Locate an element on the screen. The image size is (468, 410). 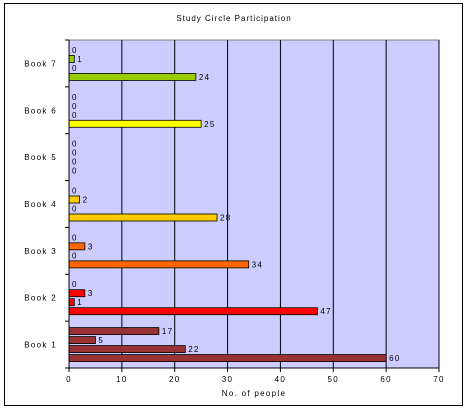
x-axis-title: No. of people is located at coordinates (254, 393).